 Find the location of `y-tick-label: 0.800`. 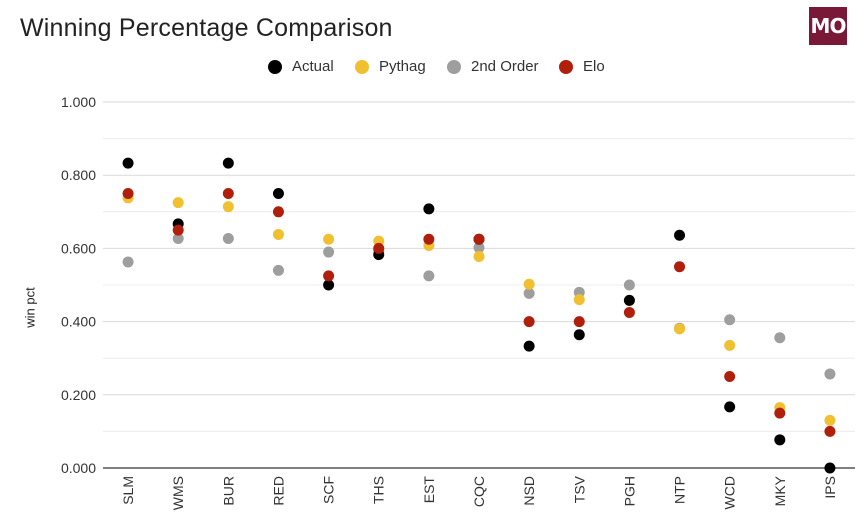

y-tick-label: 0.800 is located at coordinates (78, 175).